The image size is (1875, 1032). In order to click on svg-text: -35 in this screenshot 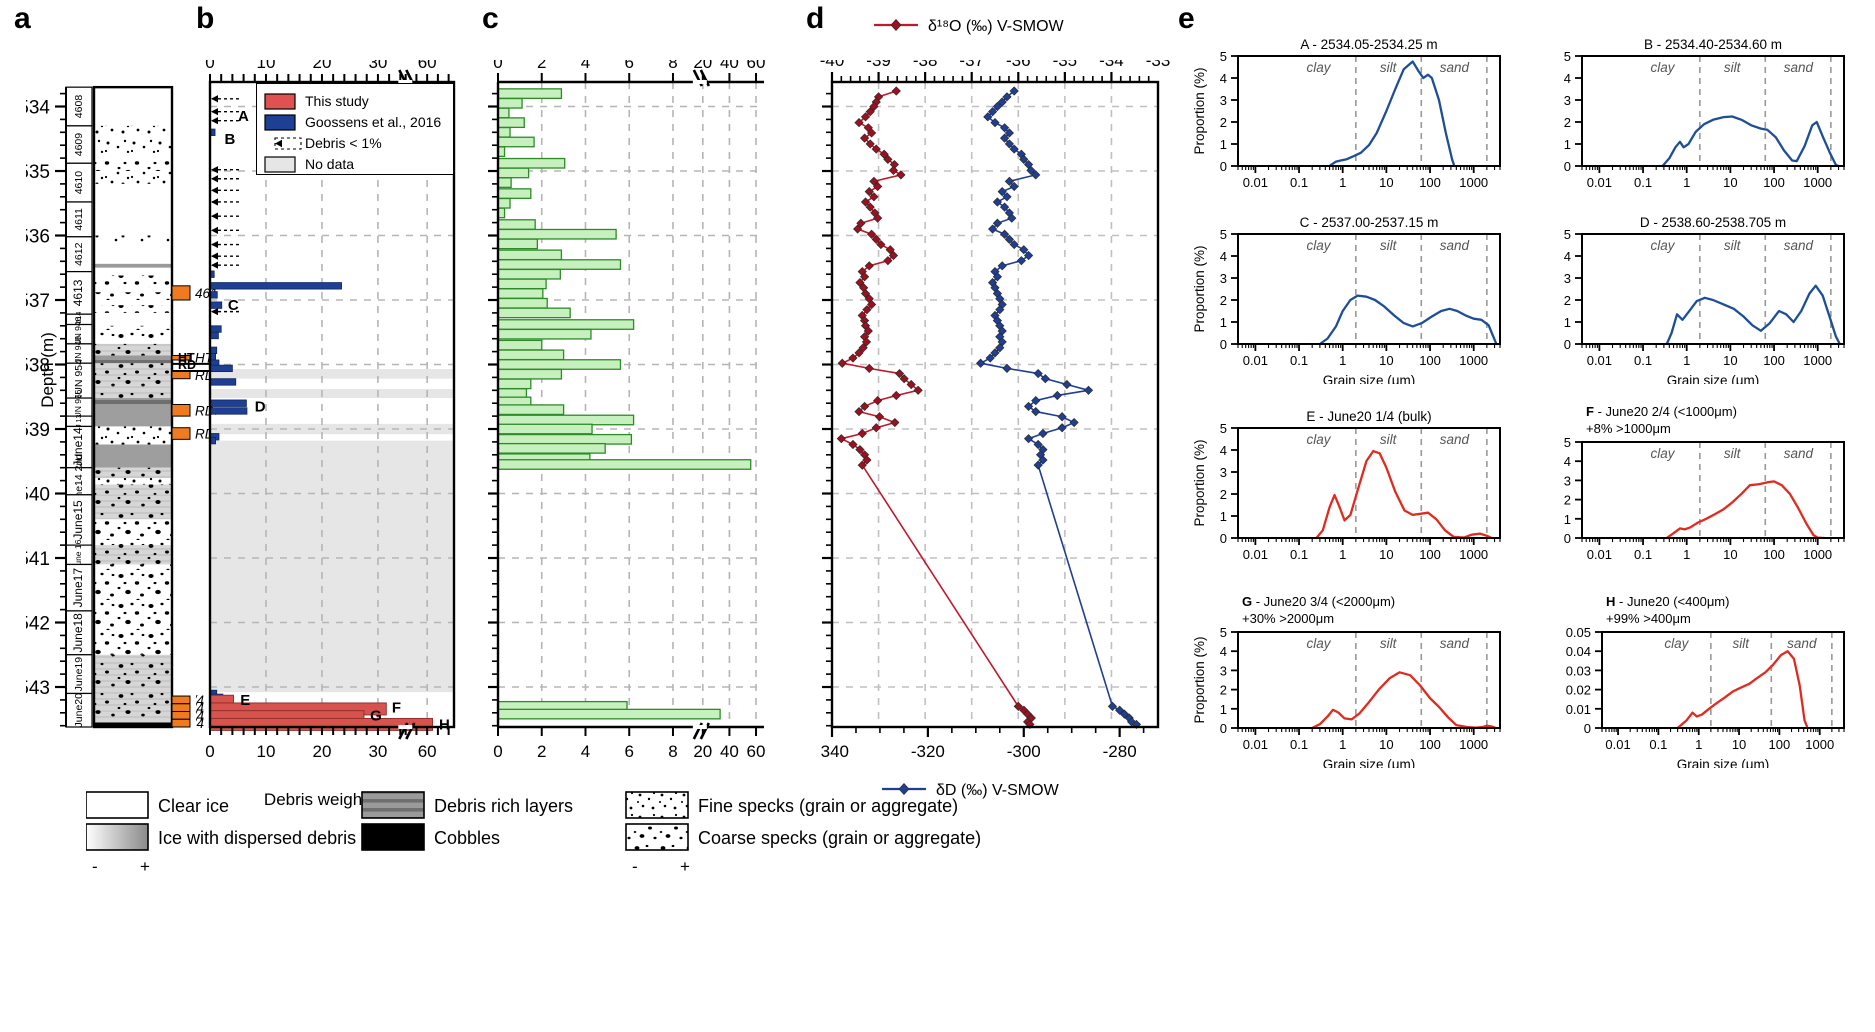, I will do `click(1065, 65)`.